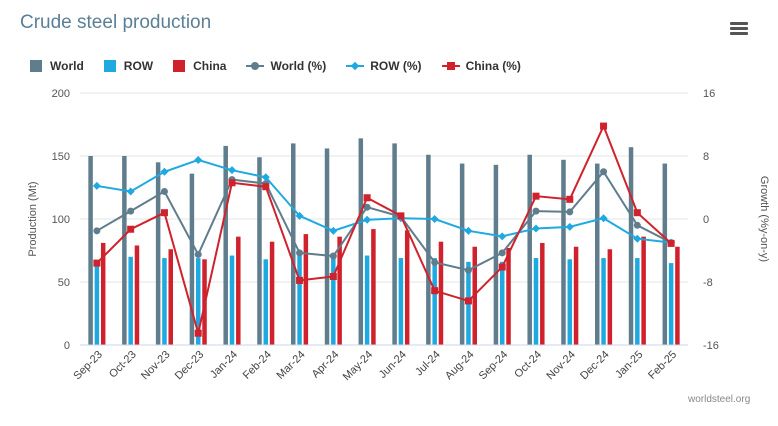  Describe the element at coordinates (190, 366) in the screenshot. I see `x-tick-label: Dec-23` at that location.